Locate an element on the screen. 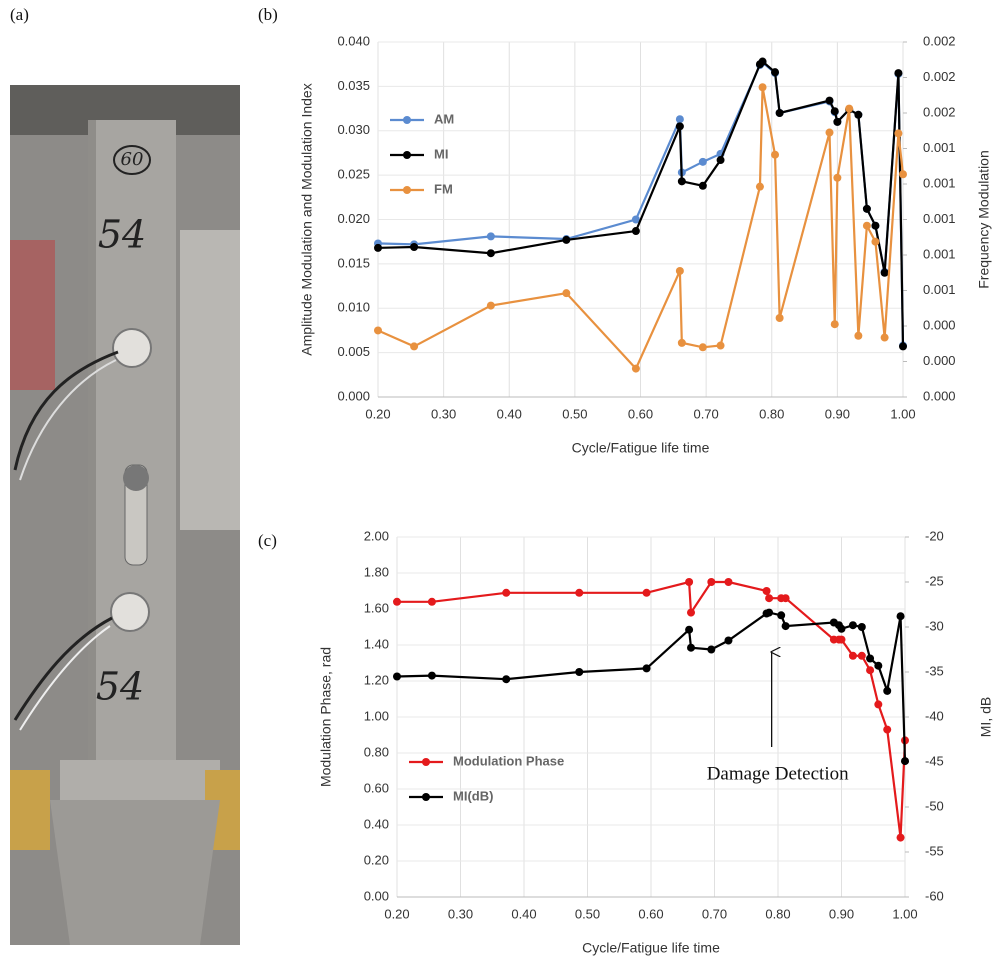 The height and width of the screenshot is (968, 994). y-tick-label: 0.025 is located at coordinates (353, 174).